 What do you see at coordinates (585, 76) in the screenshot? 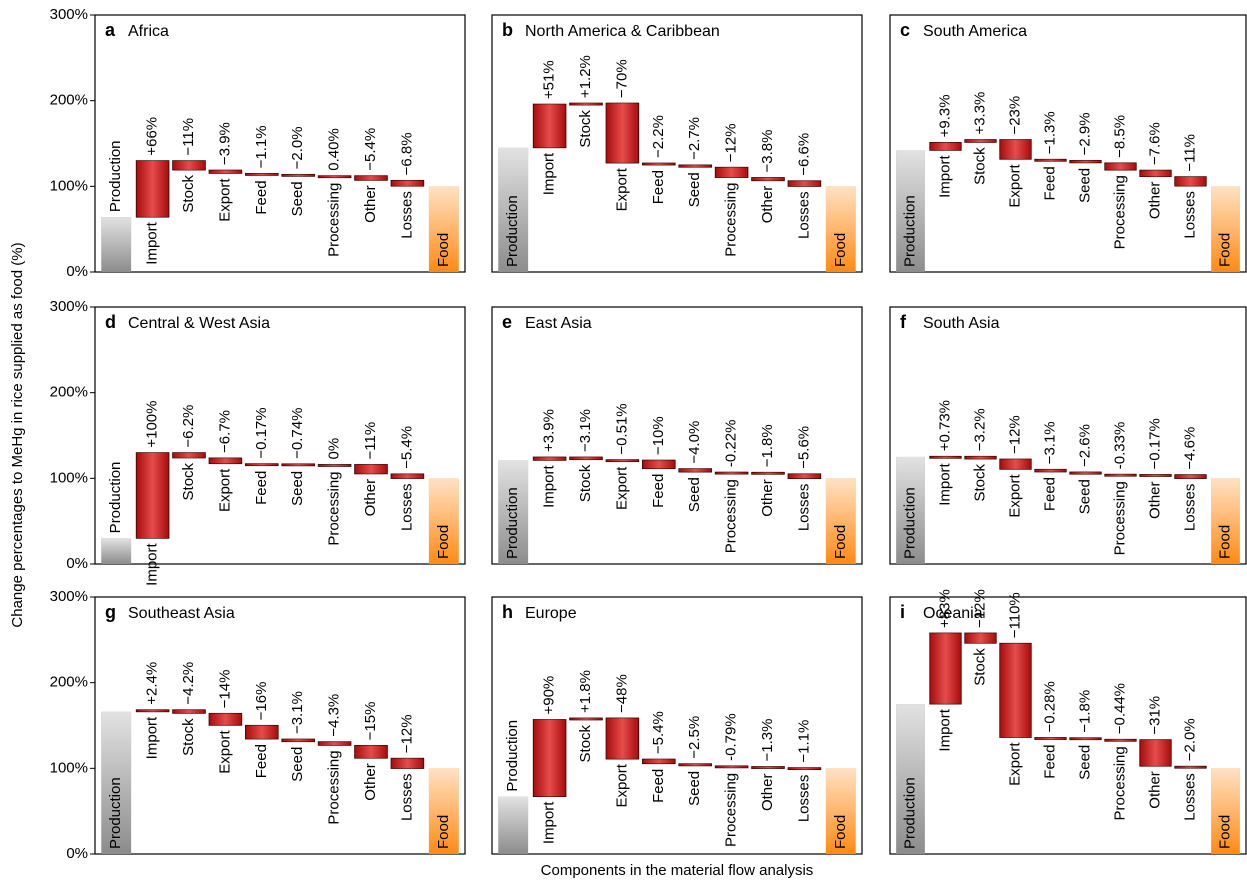
I see `value-label: +1.2%` at bounding box center [585, 76].